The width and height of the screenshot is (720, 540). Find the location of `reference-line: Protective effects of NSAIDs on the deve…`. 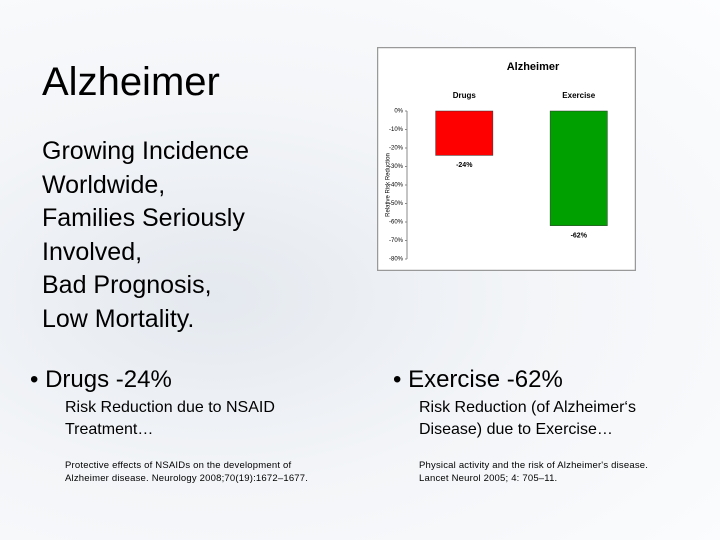

reference-line: Protective effects of NSAIDs on the deve… is located at coordinates (178, 465).